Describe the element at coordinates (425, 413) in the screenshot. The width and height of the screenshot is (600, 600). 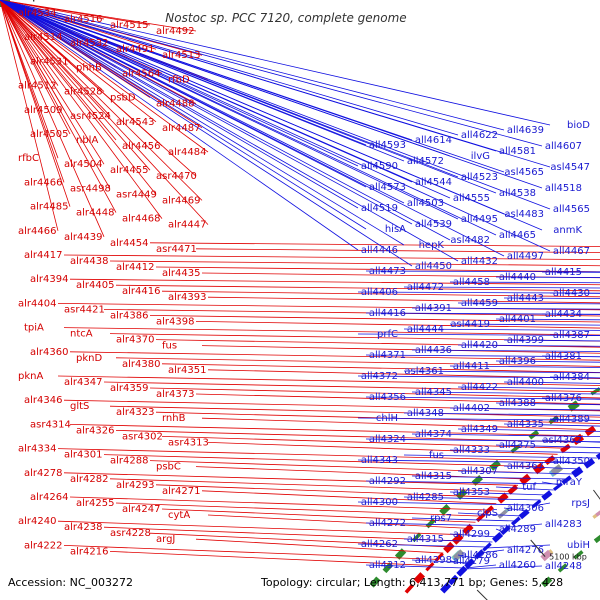
I see `gene-label: all4348` at that location.